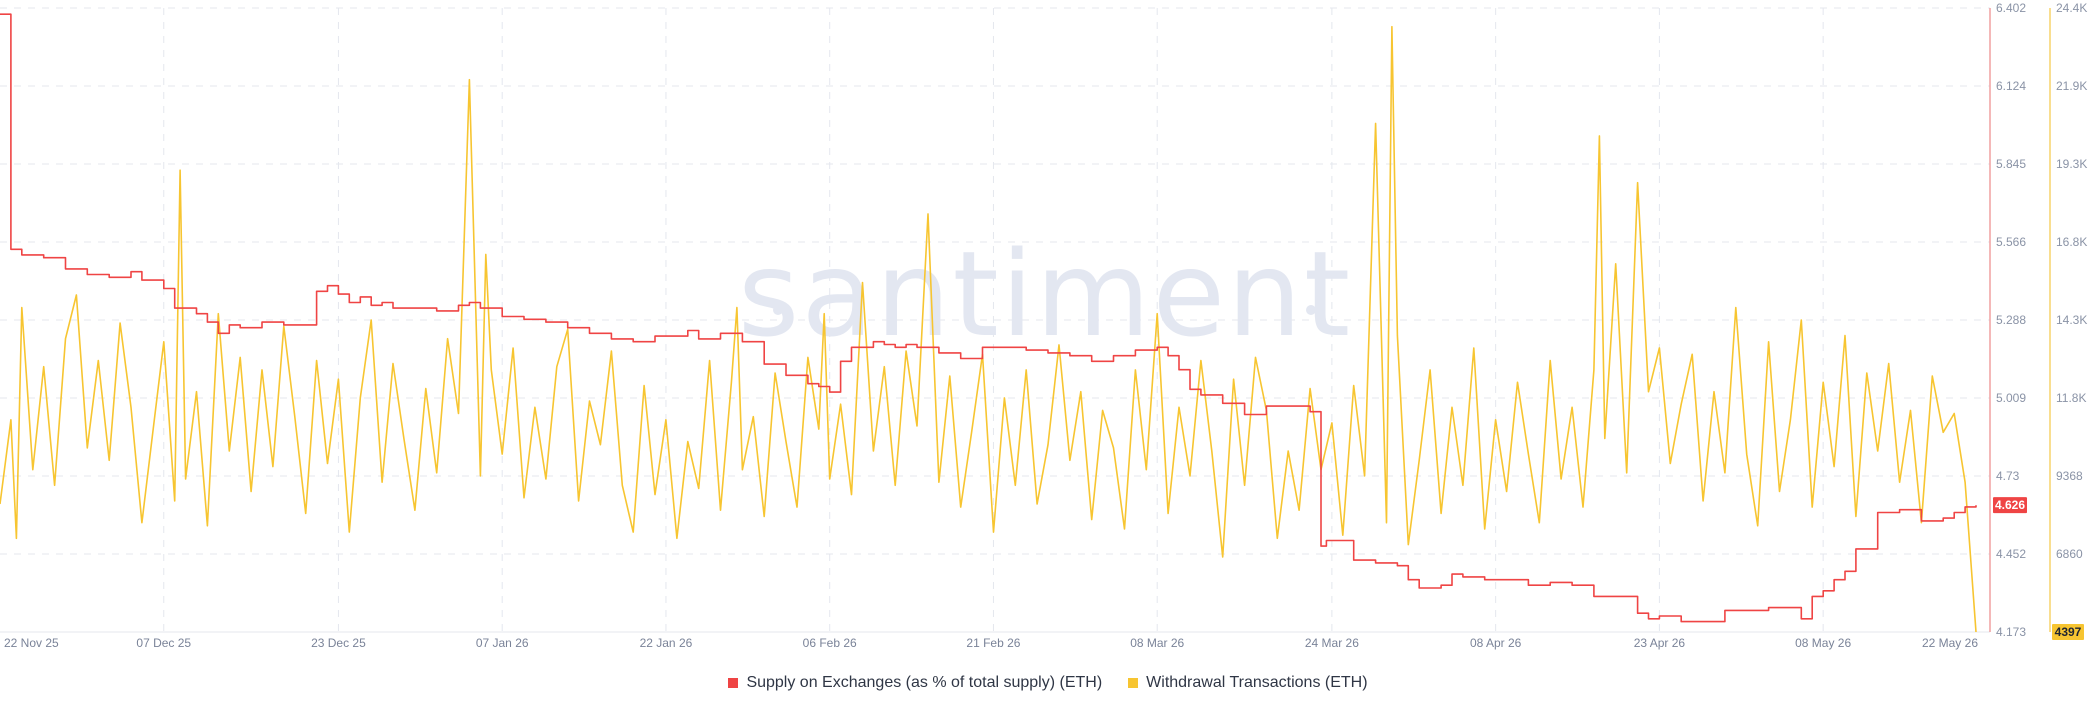  Describe the element at coordinates (666, 643) in the screenshot. I see `x-axis-tick-label: 22 Jan 26` at that location.